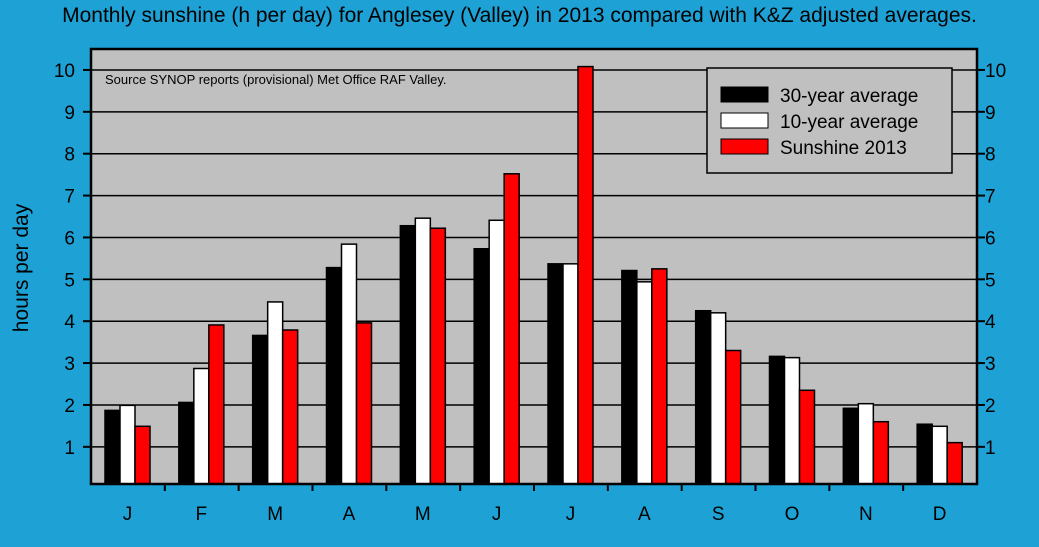  Describe the element at coordinates (69, 113) in the screenshot. I see `y-tick-label: 9` at that location.